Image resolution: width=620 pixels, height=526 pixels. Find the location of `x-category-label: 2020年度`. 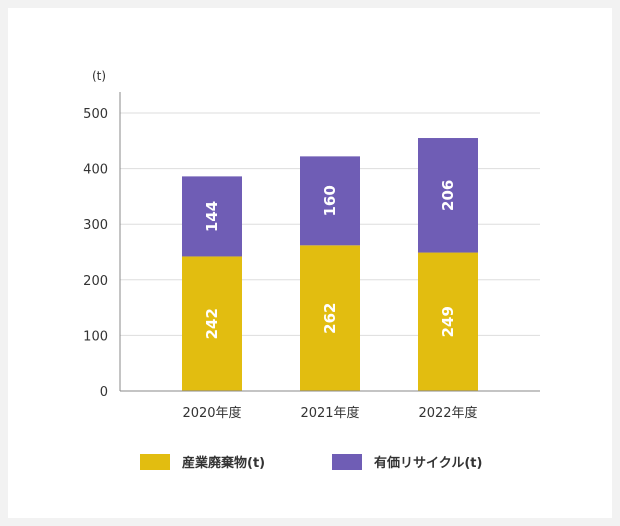

x-category-label: 2020年度 is located at coordinates (211, 413).